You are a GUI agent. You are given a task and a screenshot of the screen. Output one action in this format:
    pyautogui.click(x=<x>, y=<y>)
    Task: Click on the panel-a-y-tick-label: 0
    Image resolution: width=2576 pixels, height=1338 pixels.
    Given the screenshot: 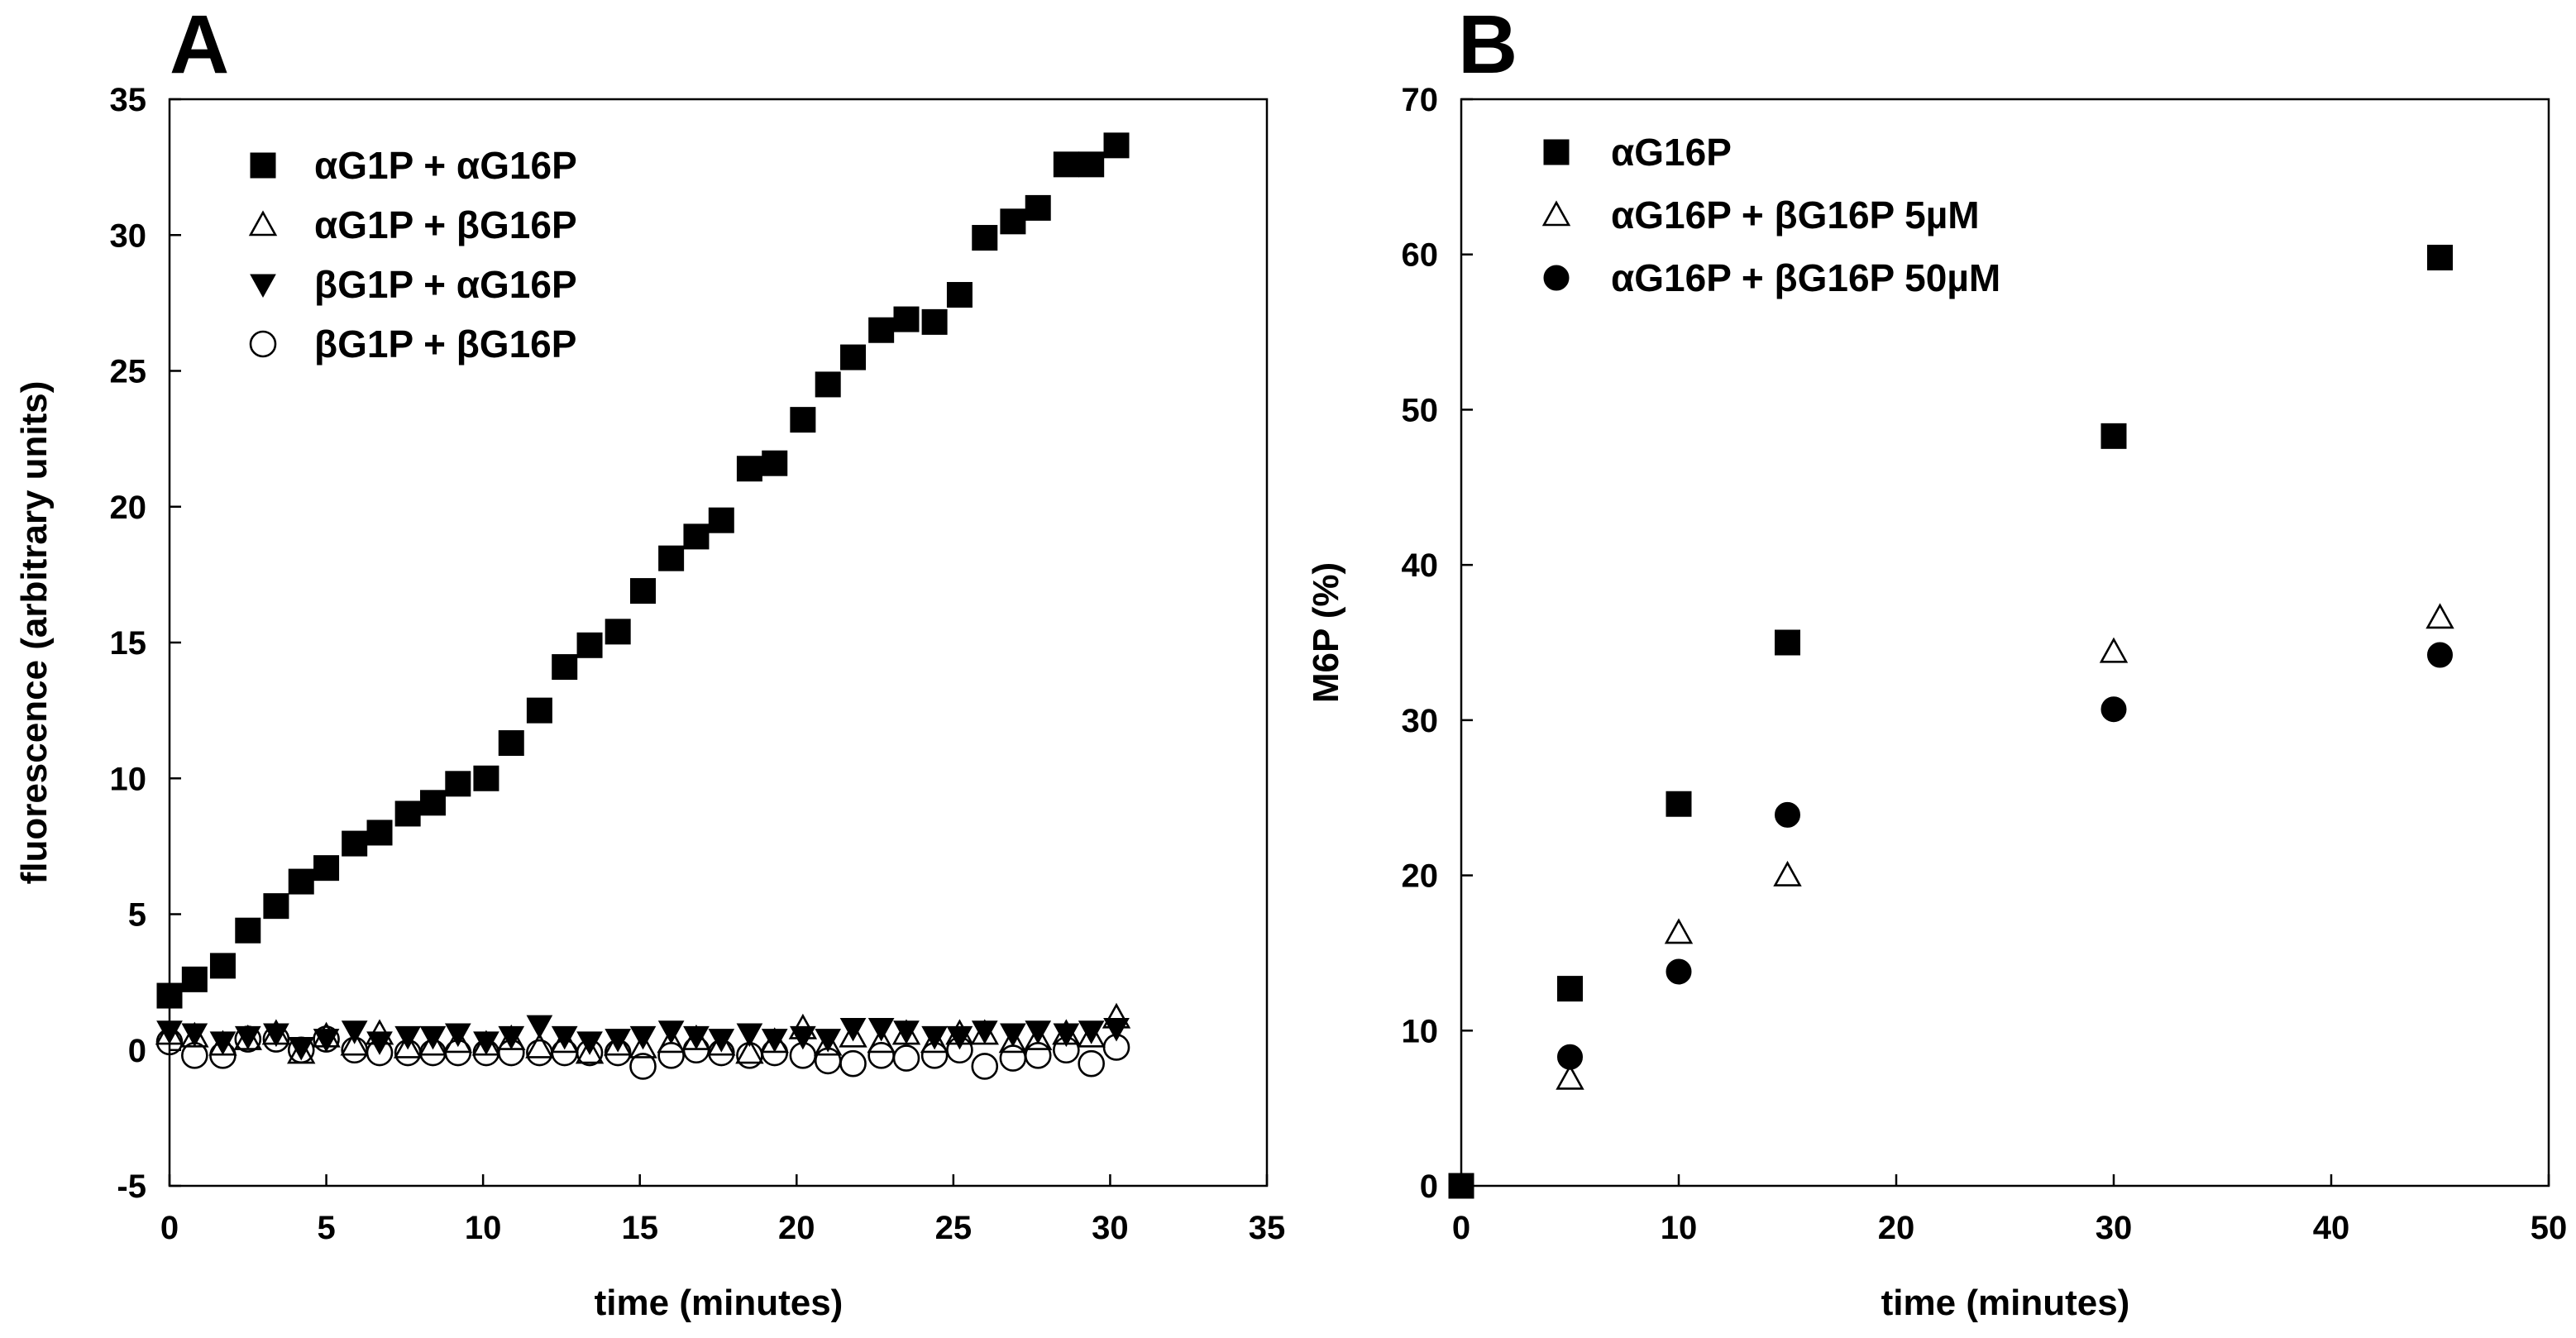 What is the action you would take?
    pyautogui.click(x=137, y=1051)
    